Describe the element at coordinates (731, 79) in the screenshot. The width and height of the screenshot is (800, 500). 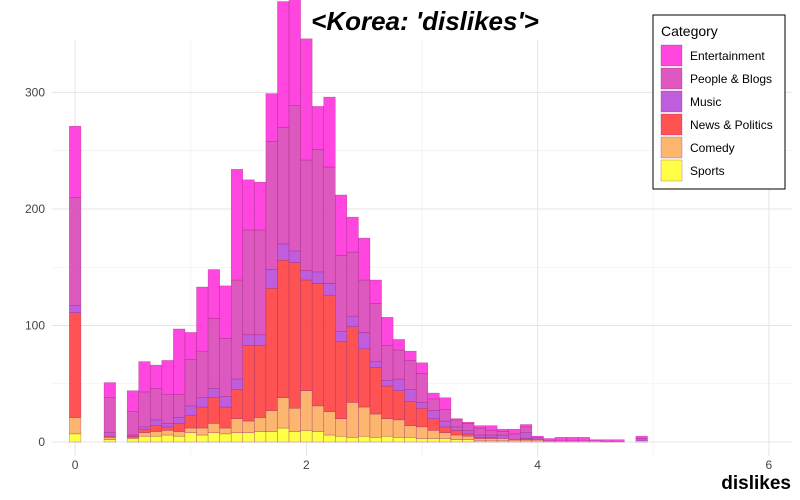
I see `legend-label: People & Blogs` at that location.